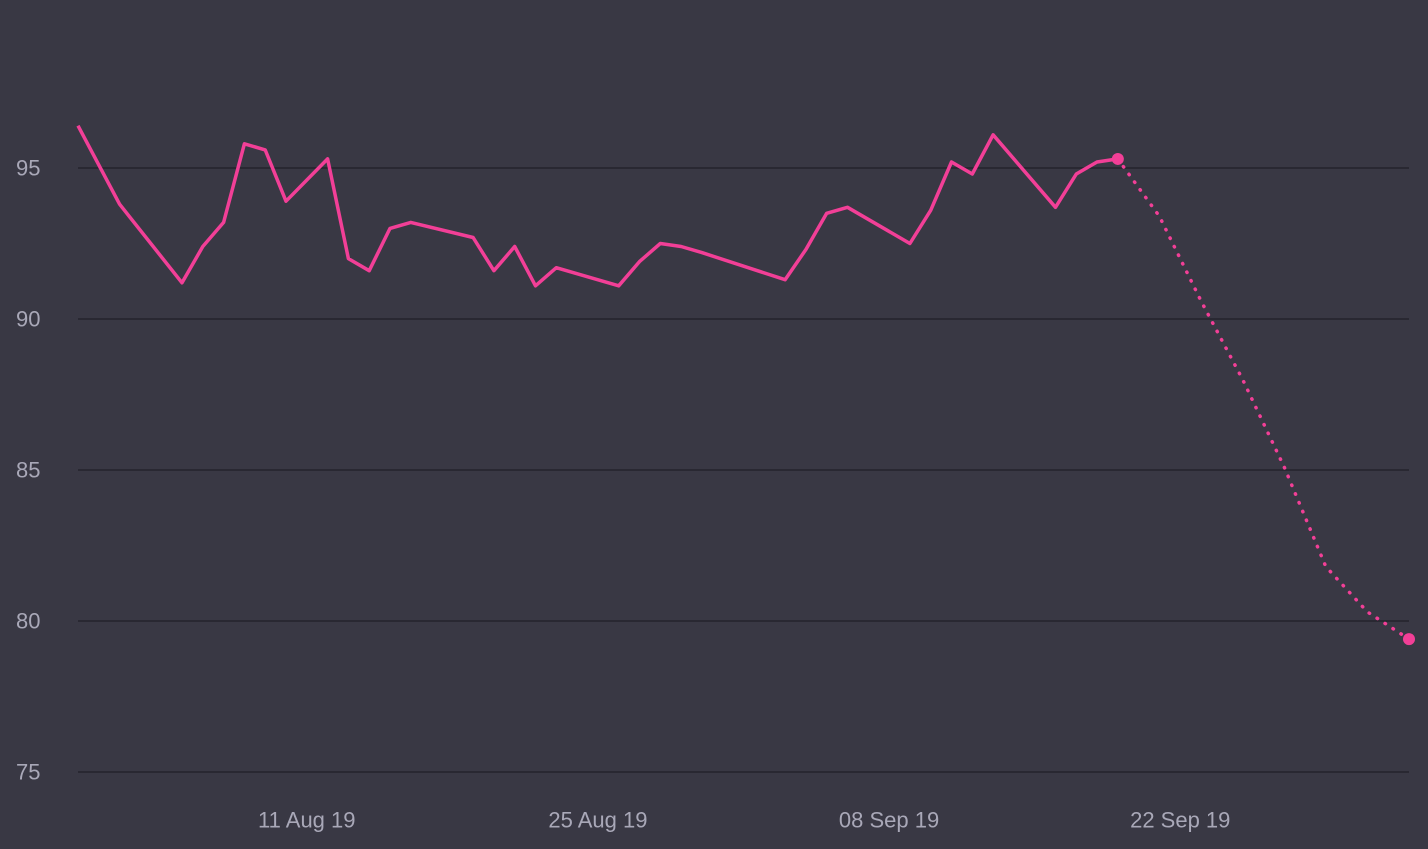 The image size is (1428, 849). Describe the element at coordinates (744, 820) in the screenshot. I see `x-axis-tick-labels: 11 Aug 19 25 Aug 19 08 Sep 19 22 Sep 19` at that location.